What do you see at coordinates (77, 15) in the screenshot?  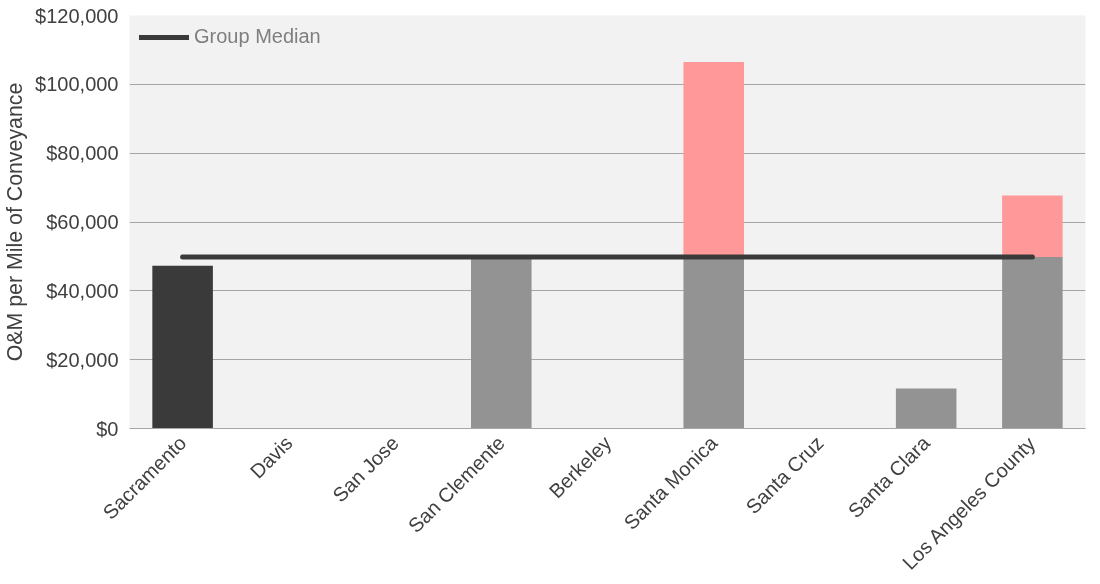 I see `y-tick-label: $120,000` at bounding box center [77, 15].